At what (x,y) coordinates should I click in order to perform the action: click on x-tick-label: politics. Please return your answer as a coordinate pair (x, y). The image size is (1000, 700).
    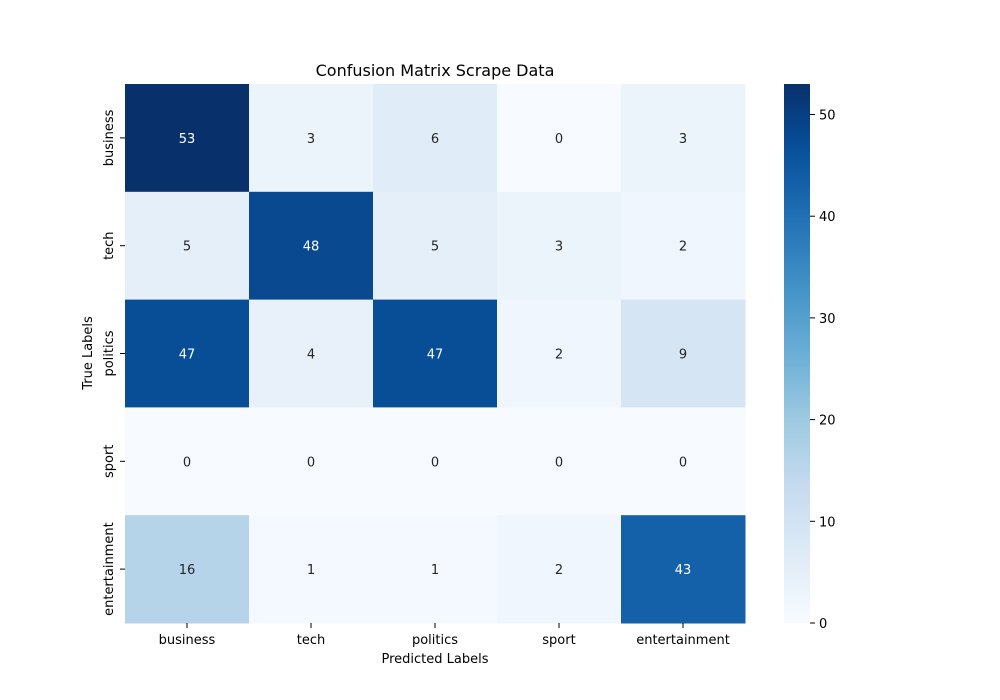
    Looking at the image, I should click on (435, 640).